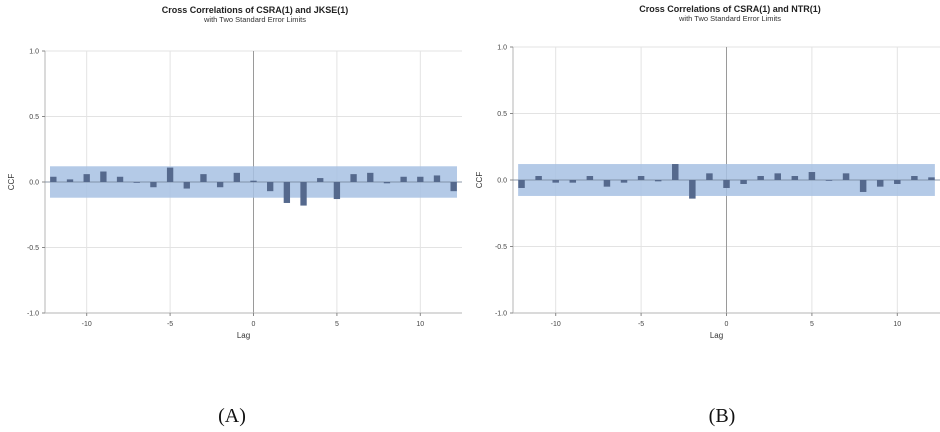  Describe the element at coordinates (730, 9) in the screenshot. I see `chart-title: Cross Correlations of CSRA(1) and NTR(1)` at that location.